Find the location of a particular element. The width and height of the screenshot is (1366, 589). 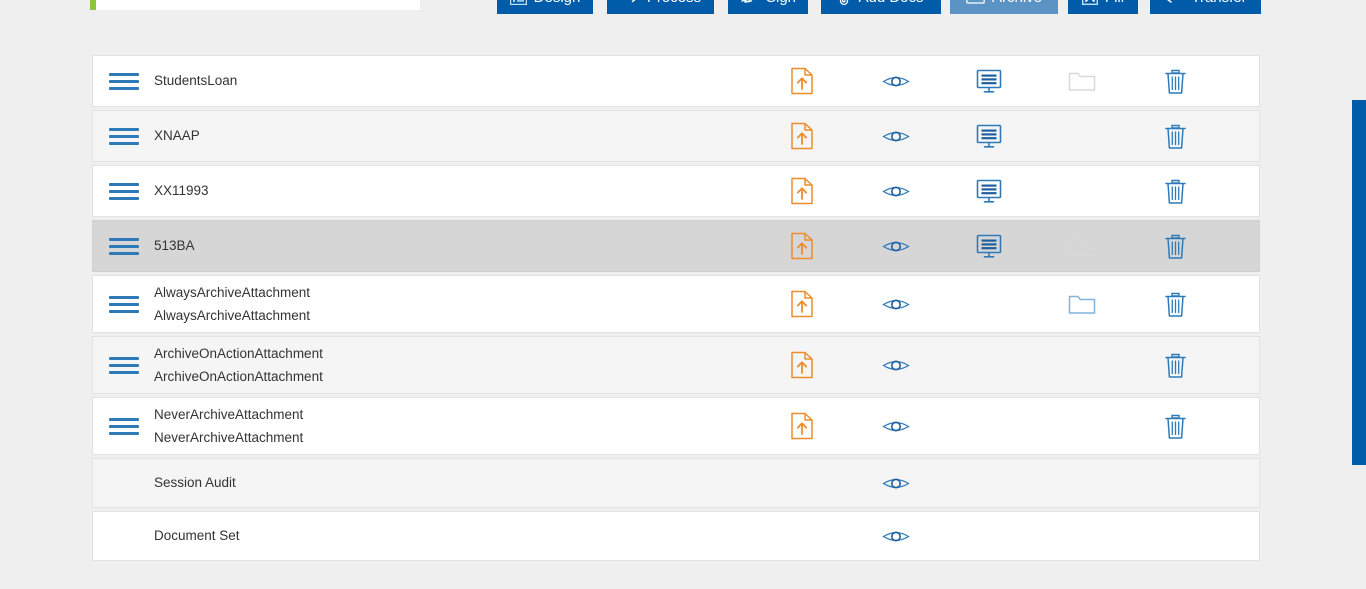

toolbar-button-label: Design is located at coordinates (557, 2).